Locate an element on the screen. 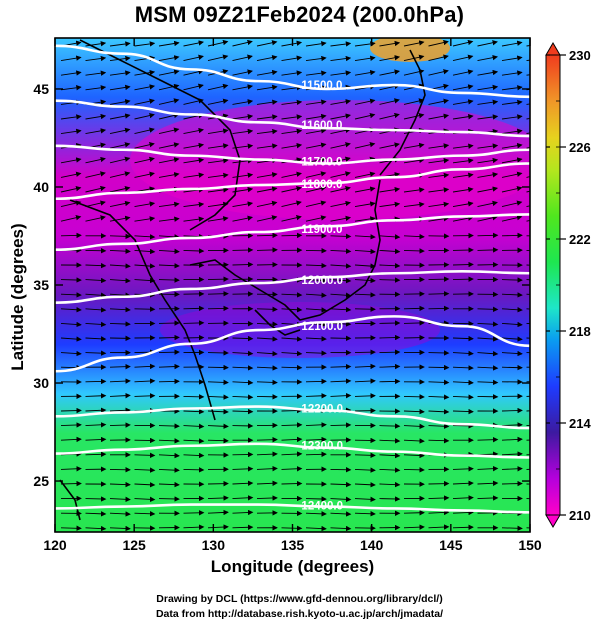 The width and height of the screenshot is (599, 625). colorbar-tick-label: 226 is located at coordinates (580, 147).